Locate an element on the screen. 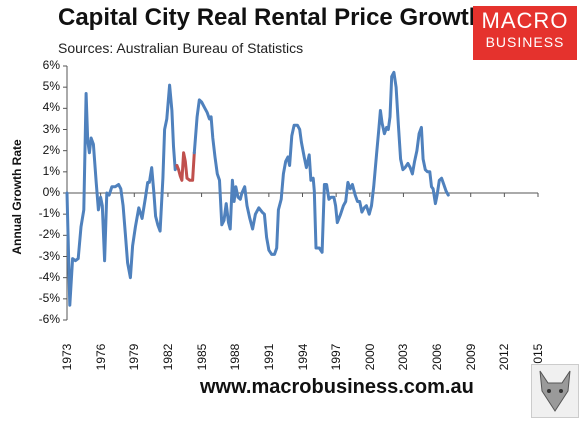 The height and width of the screenshot is (422, 581). y-tick-label: 5% is located at coordinates (51, 86).